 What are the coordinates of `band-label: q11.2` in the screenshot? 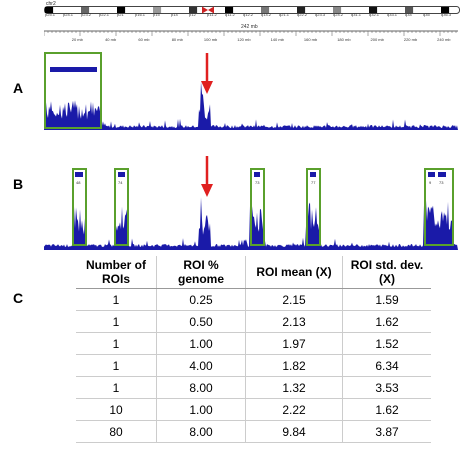 It's located at (230, 14).